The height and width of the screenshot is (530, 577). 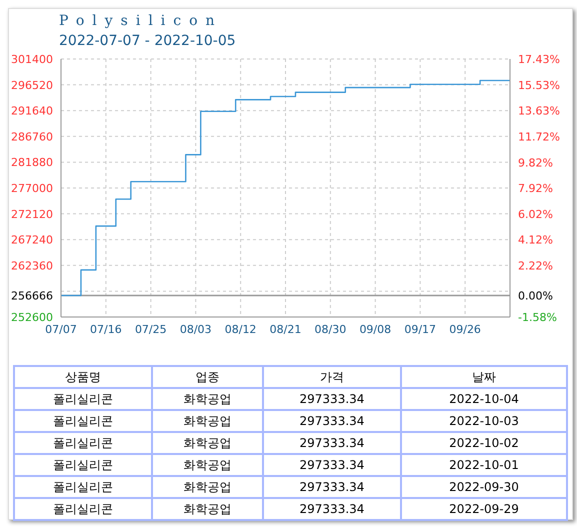 What do you see at coordinates (196, 329) in the screenshot?
I see `x-tick-label: 08/03` at bounding box center [196, 329].